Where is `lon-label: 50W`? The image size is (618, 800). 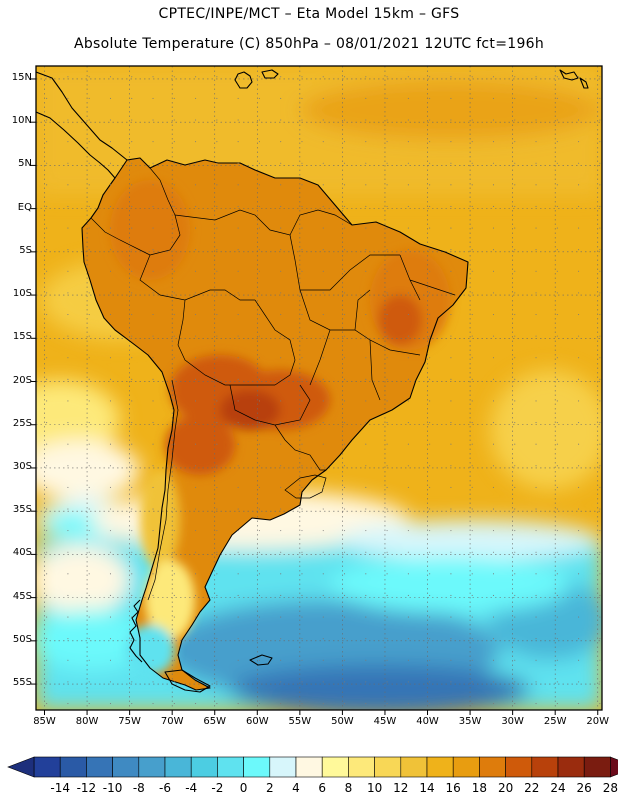 lon-label: 50W is located at coordinates (342, 721).